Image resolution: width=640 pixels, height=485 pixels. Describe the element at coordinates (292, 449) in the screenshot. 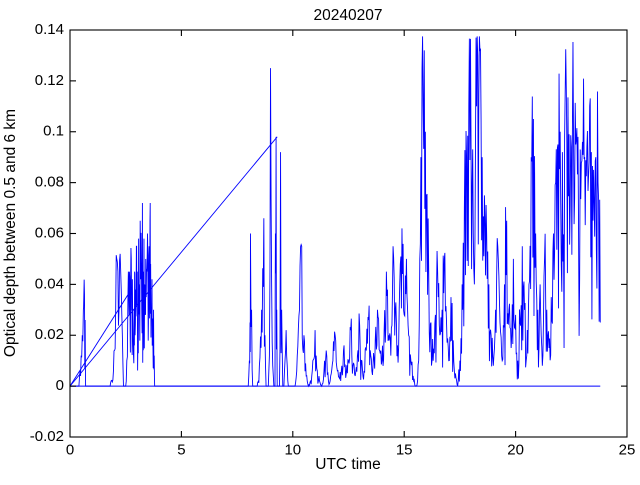

I see `x-tick-label-2: 10` at that location.